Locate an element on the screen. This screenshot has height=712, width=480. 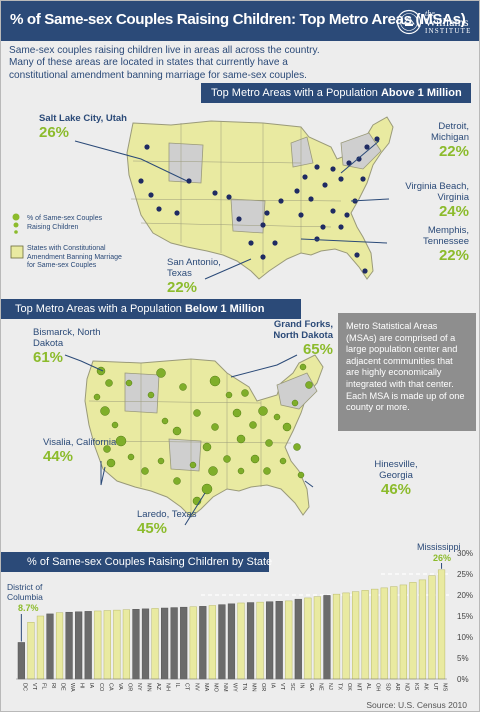
seal-icon is located at coordinates (409, 22).